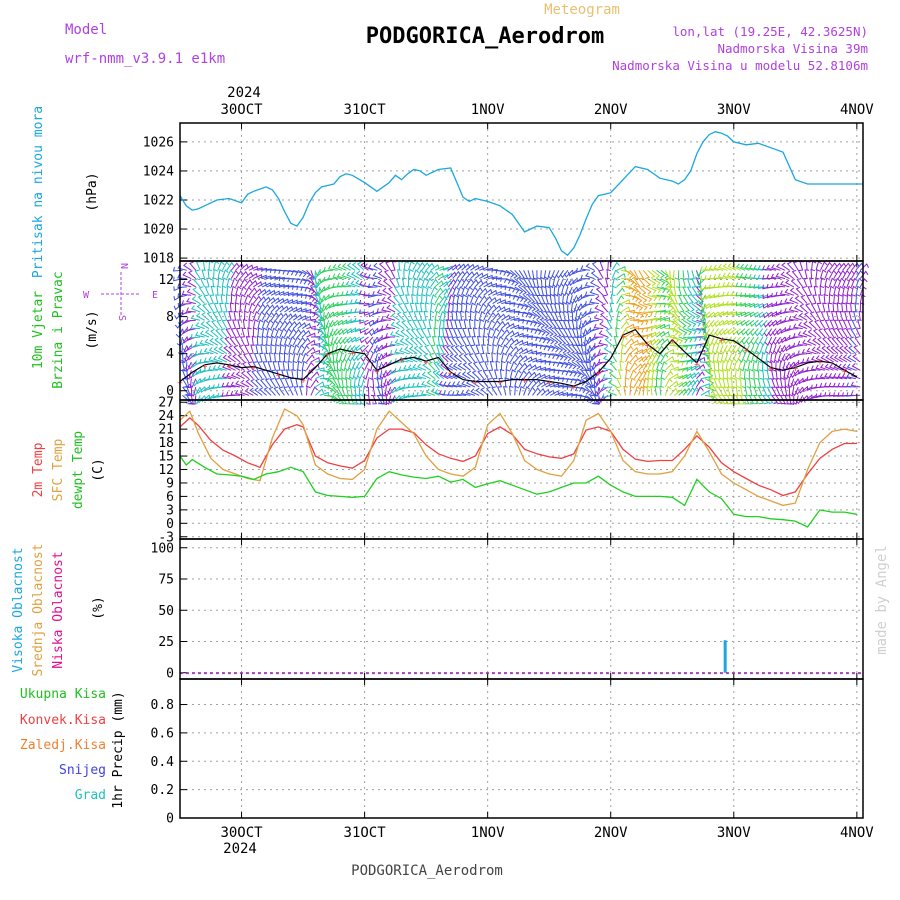 Image resolution: width=900 pixels, height=900 pixels. What do you see at coordinates (518, 457) in the screenshot?
I see `sfc-temp-line` at bounding box center [518, 457].